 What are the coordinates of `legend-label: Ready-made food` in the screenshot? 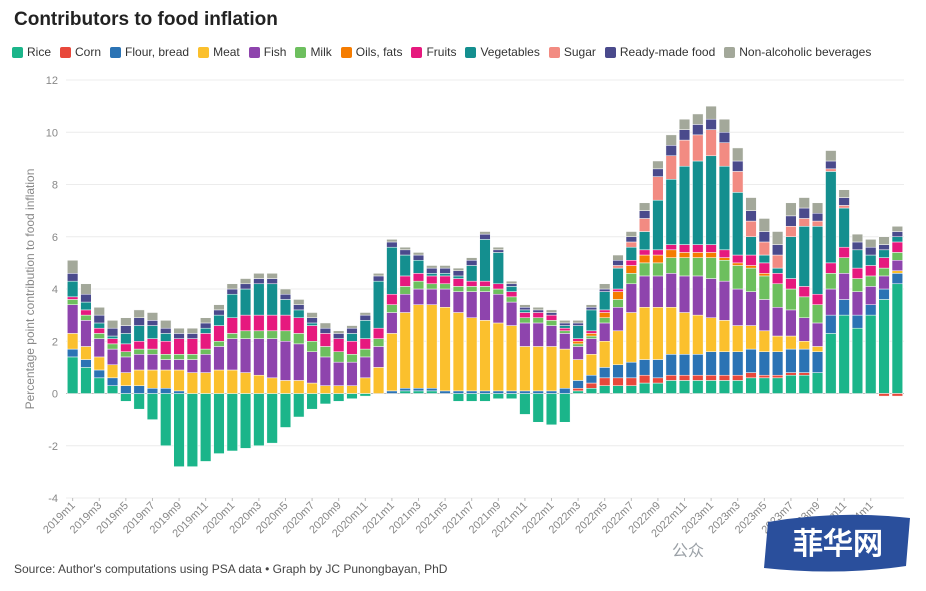 It's located at (667, 52).